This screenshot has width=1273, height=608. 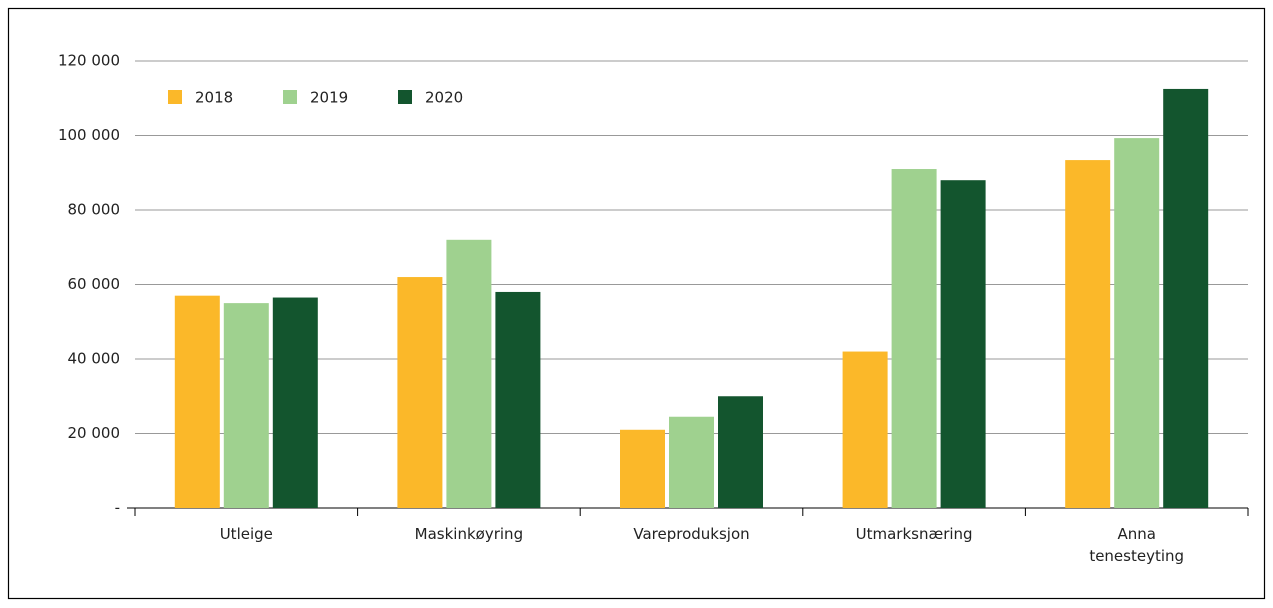 What do you see at coordinates (89, 61) in the screenshot?
I see `y-tick-label: 120 000` at bounding box center [89, 61].